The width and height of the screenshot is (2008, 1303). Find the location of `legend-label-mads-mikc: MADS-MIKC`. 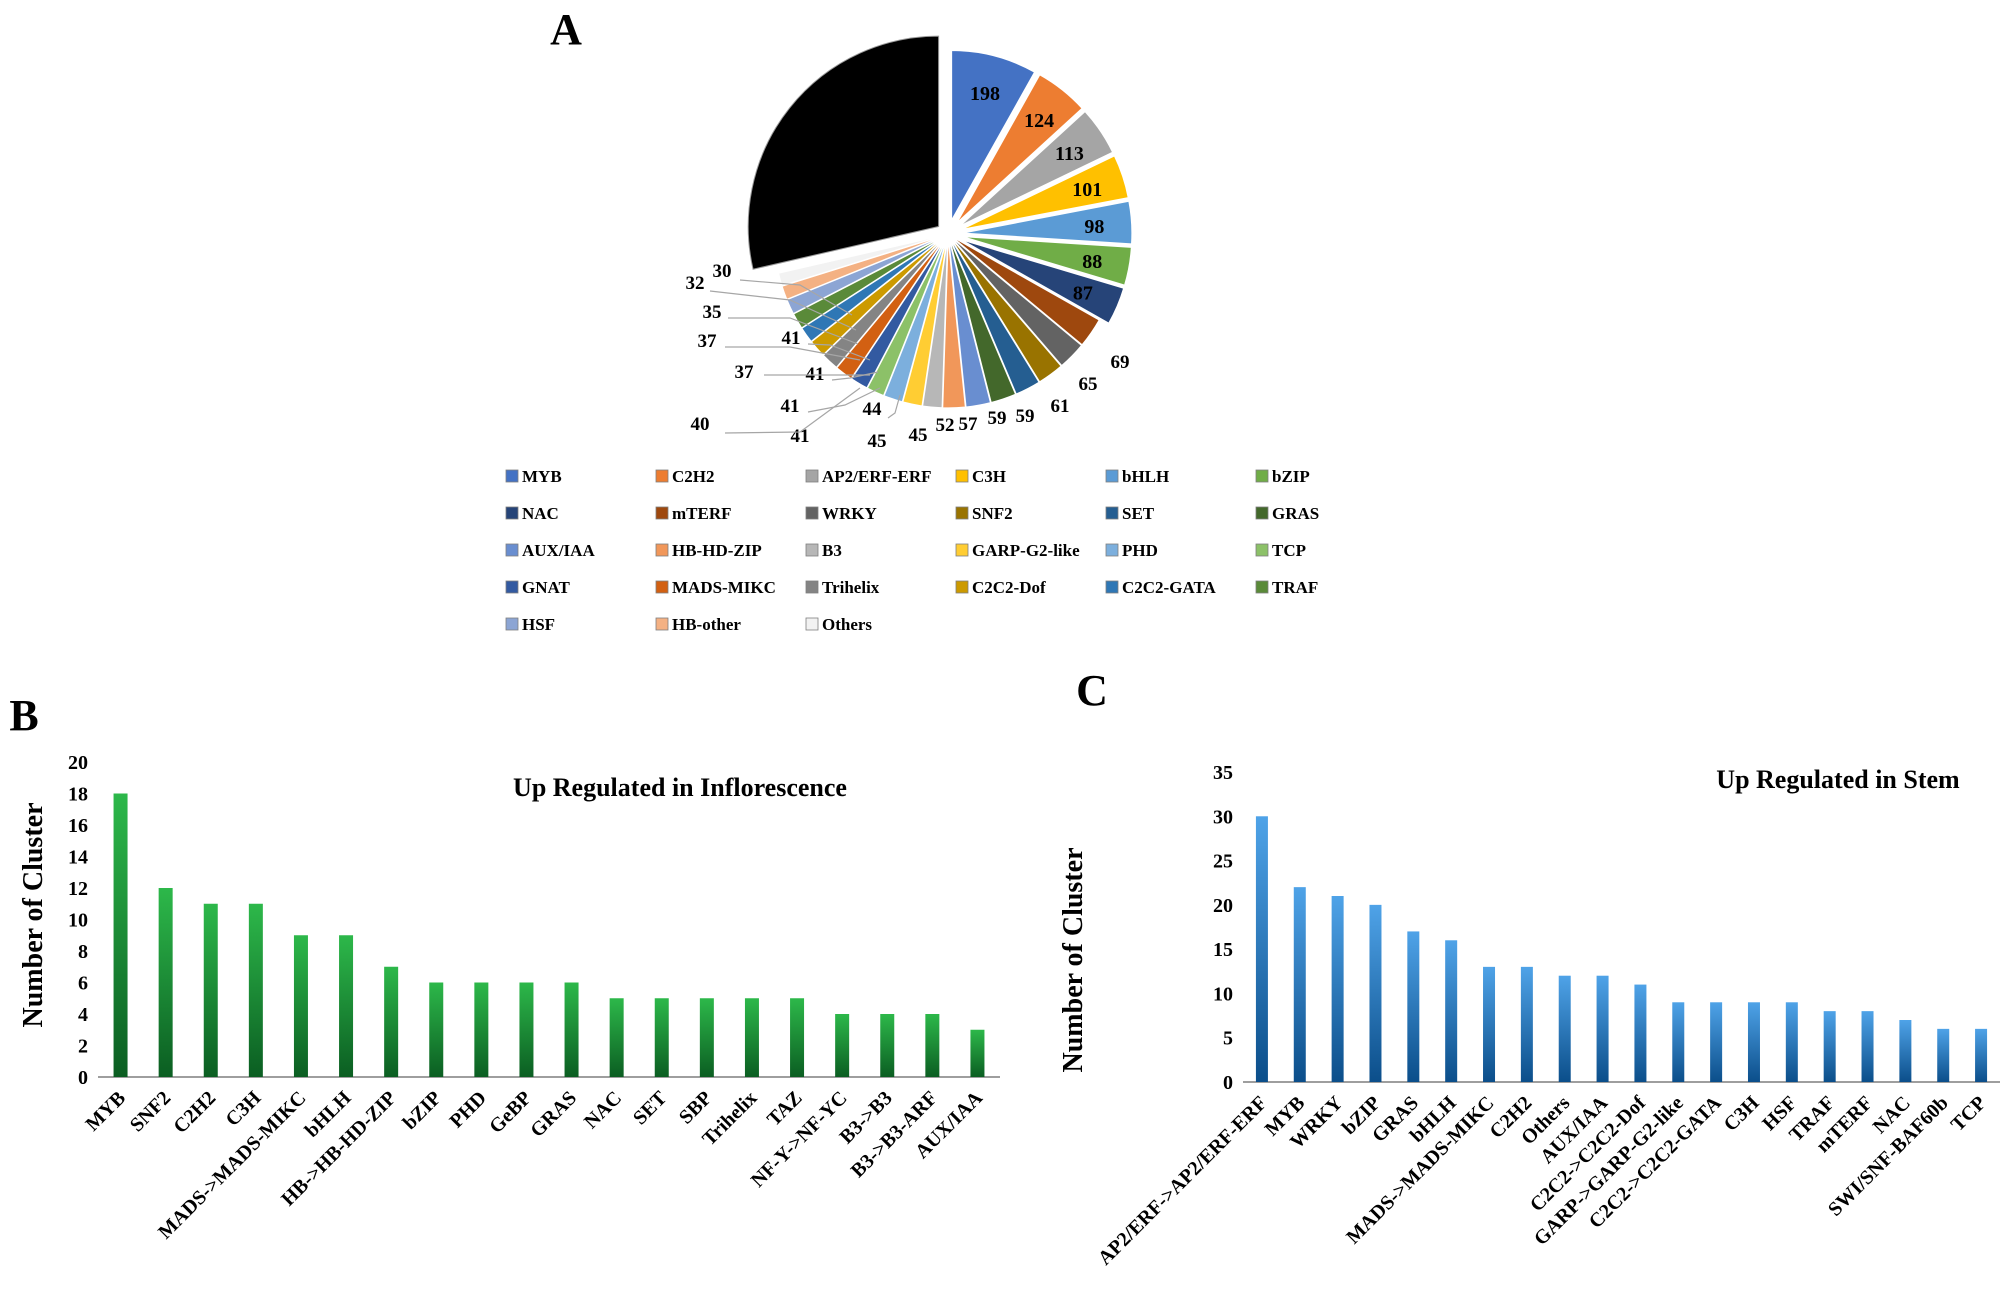

legend-label-mads-mikc: MADS-MIKC is located at coordinates (724, 587).